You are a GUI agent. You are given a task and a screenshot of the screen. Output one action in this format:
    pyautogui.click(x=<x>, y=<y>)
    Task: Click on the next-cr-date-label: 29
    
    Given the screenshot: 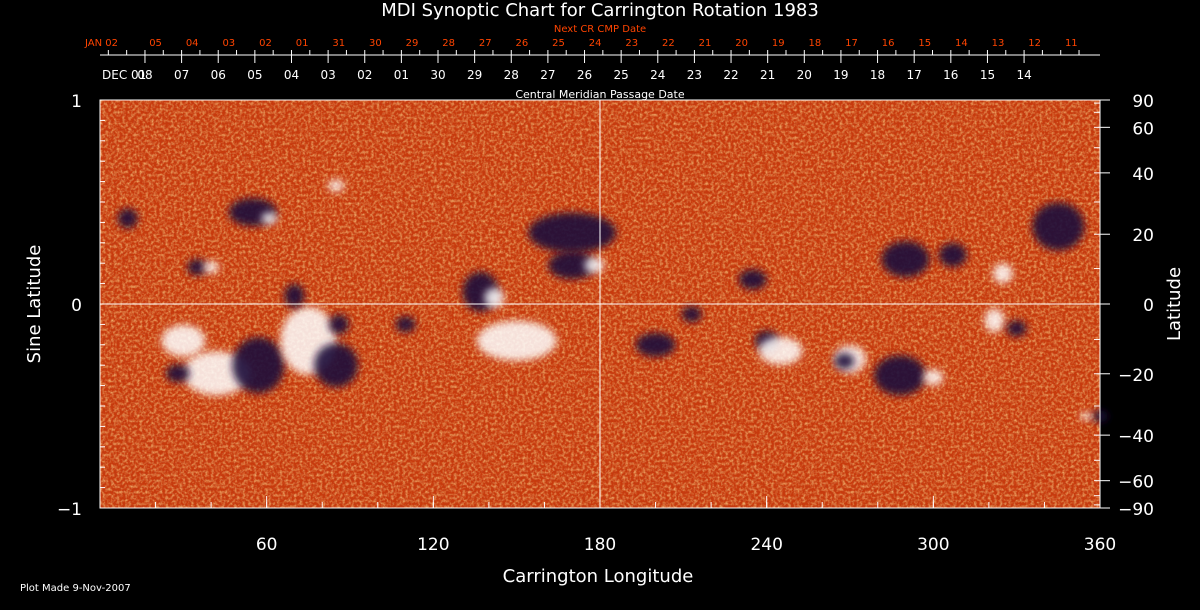 What is the action you would take?
    pyautogui.click(x=412, y=43)
    